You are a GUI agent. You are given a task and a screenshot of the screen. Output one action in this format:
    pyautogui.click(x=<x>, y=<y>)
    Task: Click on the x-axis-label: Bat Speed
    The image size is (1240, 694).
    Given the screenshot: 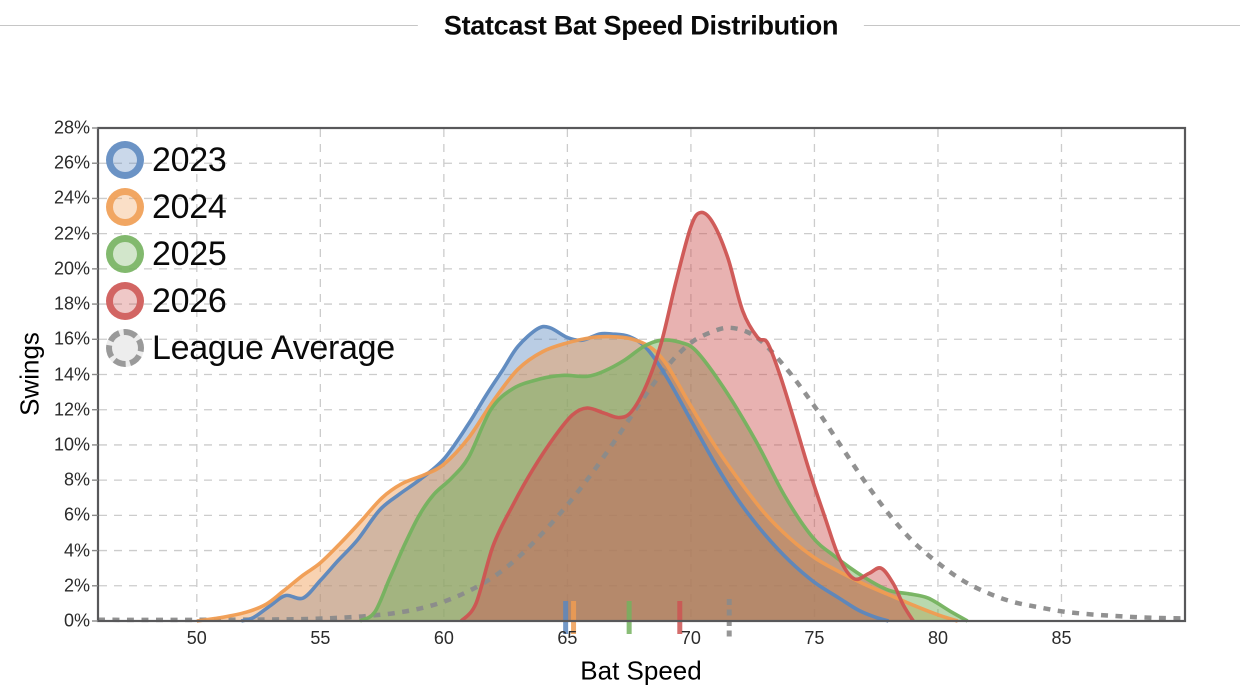 What is the action you would take?
    pyautogui.click(x=641, y=670)
    